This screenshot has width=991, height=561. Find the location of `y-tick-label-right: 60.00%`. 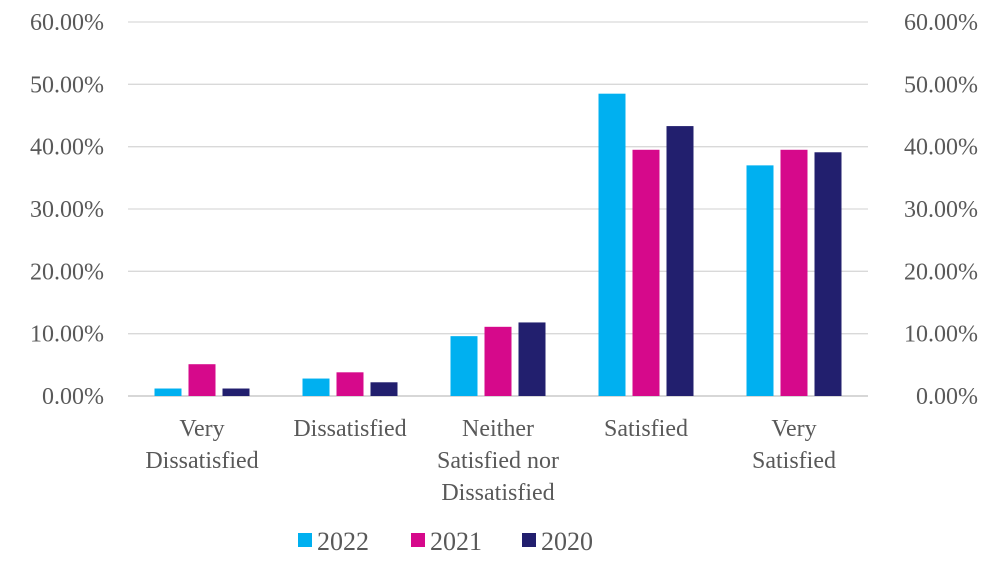

y-tick-label-right: 60.00% is located at coordinates (941, 23).